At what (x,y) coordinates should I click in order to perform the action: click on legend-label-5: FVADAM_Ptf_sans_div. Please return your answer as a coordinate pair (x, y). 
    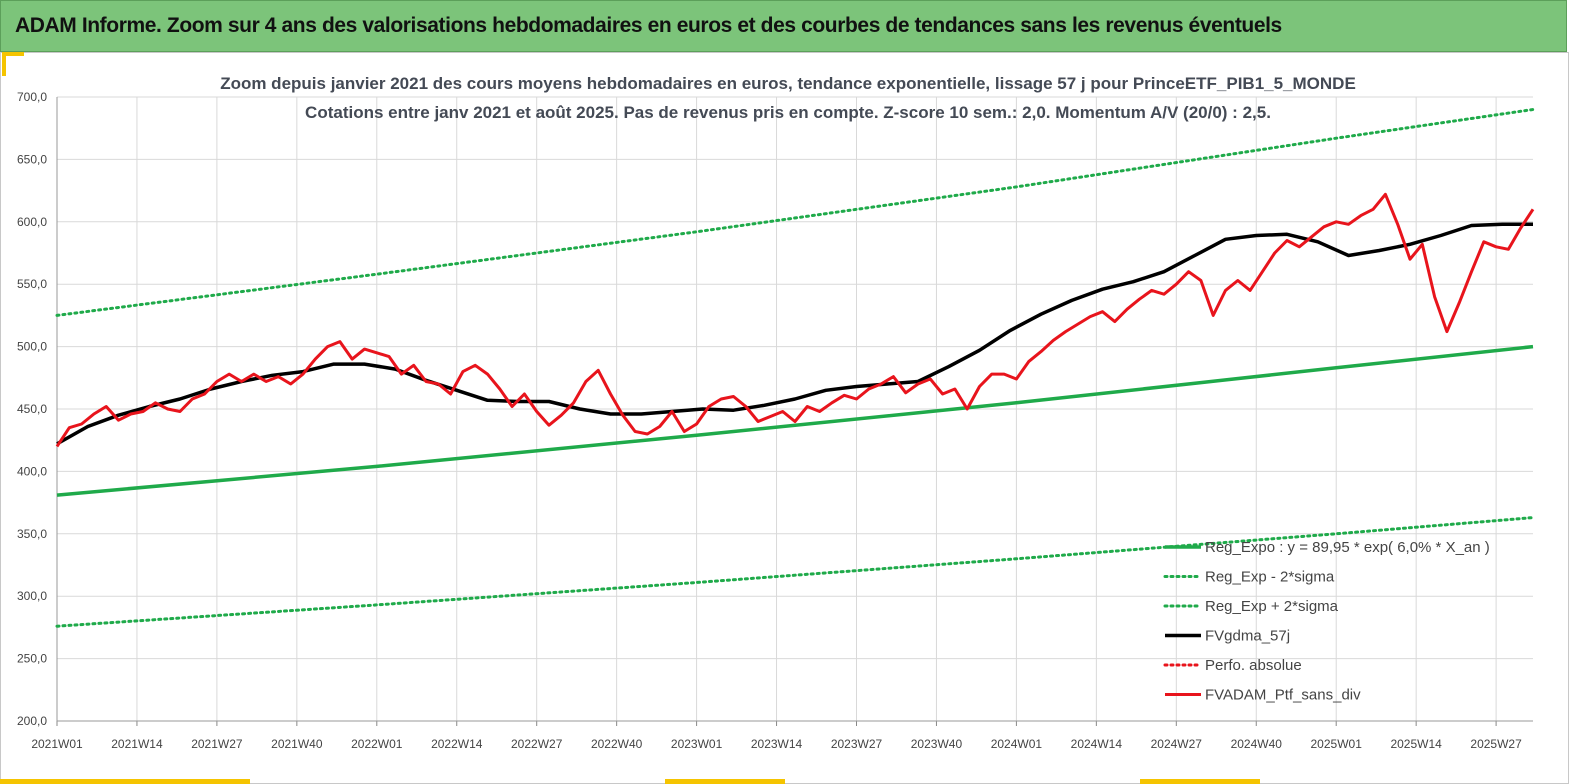
    Looking at the image, I should click on (1283, 695).